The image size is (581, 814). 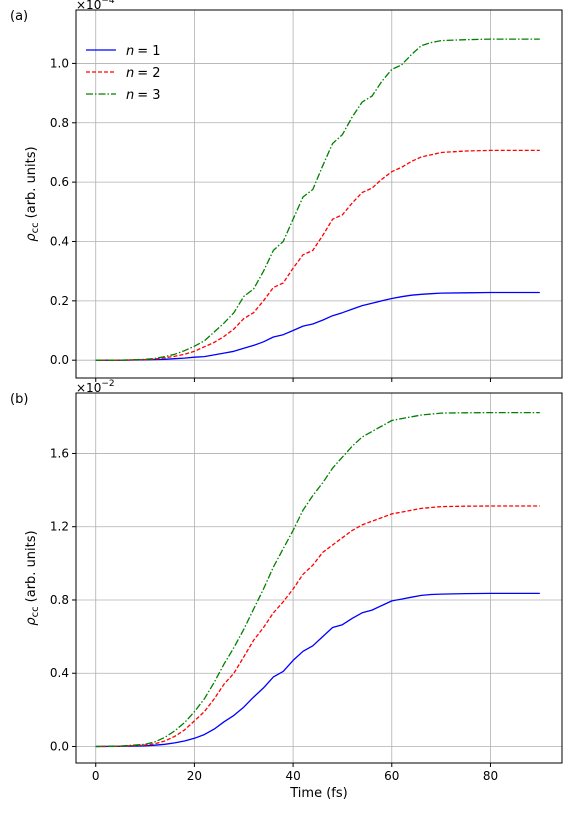 What do you see at coordinates (19, 399) in the screenshot?
I see `panel-label: (b)` at bounding box center [19, 399].